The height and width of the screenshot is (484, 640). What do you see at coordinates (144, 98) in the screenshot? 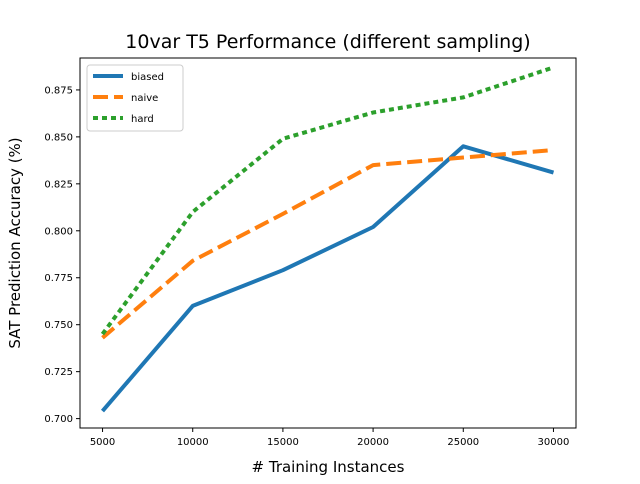
I see `legend-label-naive: naive` at bounding box center [144, 98].